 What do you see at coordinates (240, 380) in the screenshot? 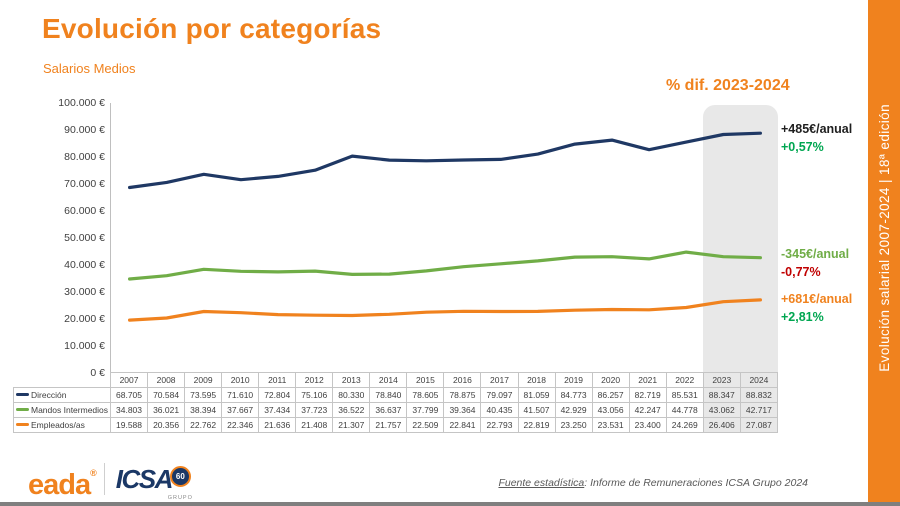
I see `year-header-cell: 2010` at bounding box center [240, 380].